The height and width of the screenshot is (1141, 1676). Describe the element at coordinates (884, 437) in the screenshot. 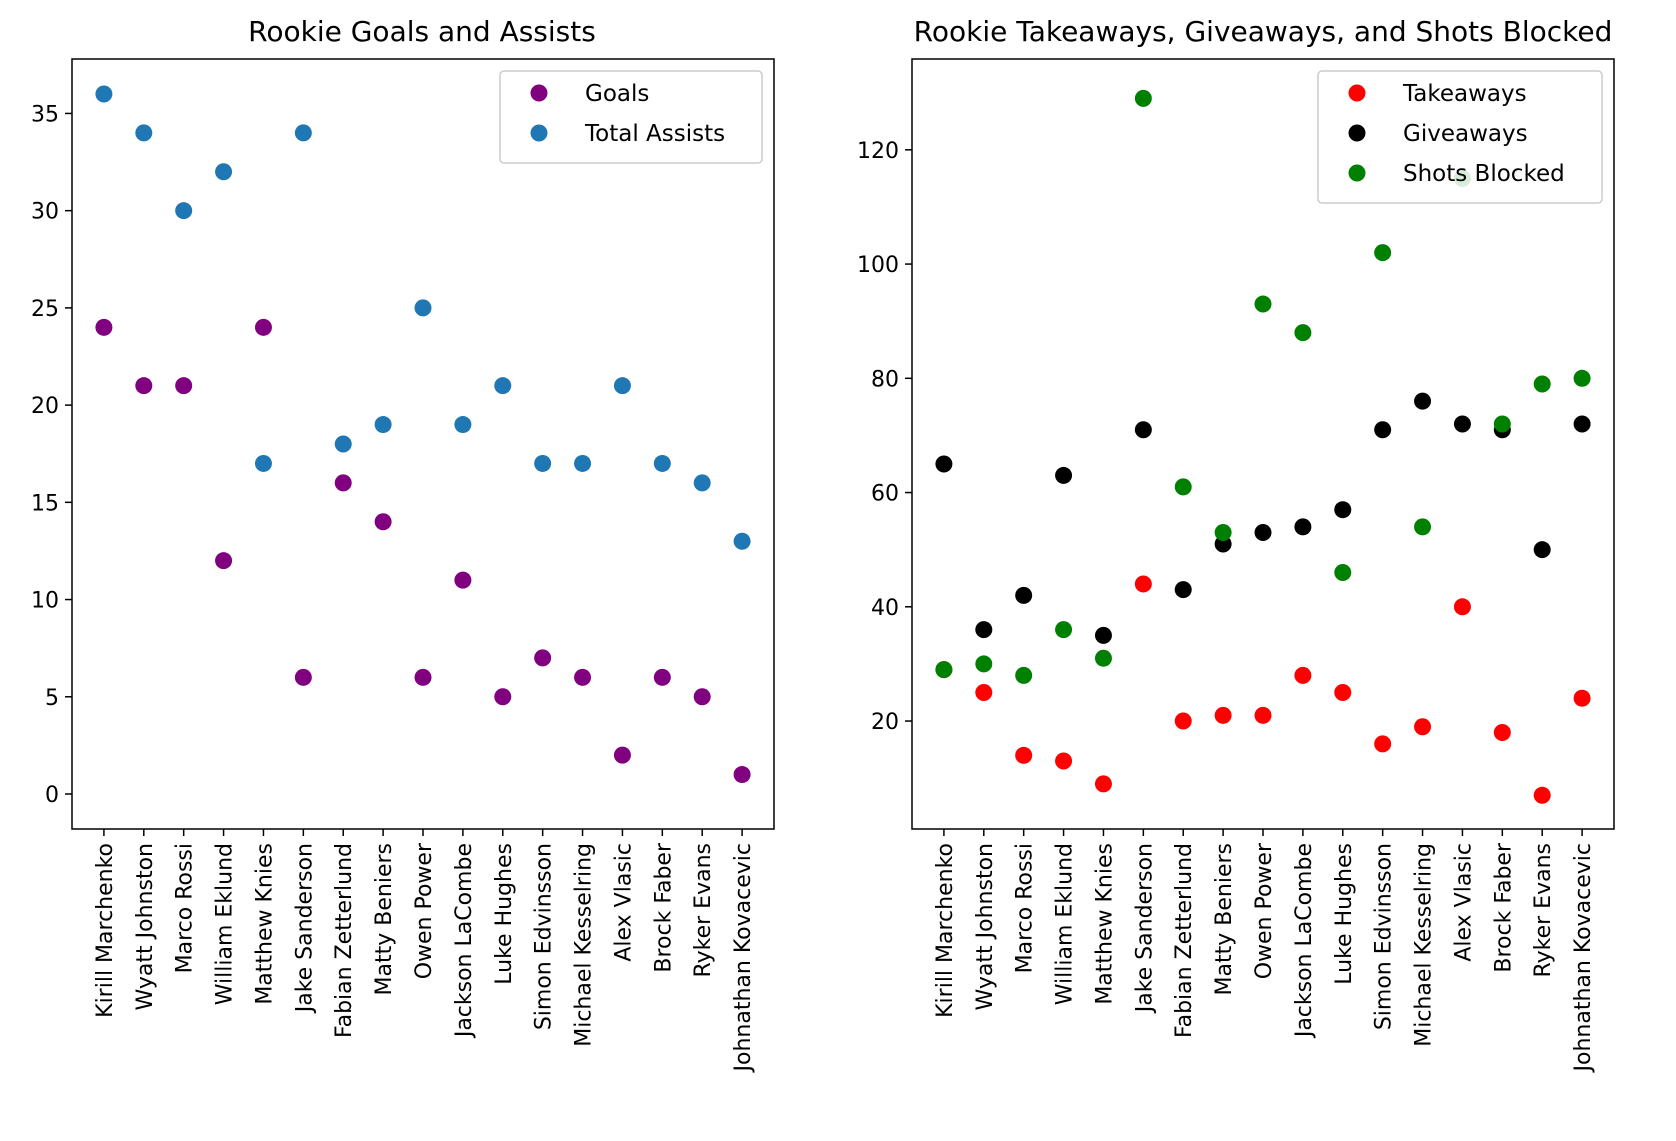

I see `y-axis: 20 40 60 80 100 120` at that location.